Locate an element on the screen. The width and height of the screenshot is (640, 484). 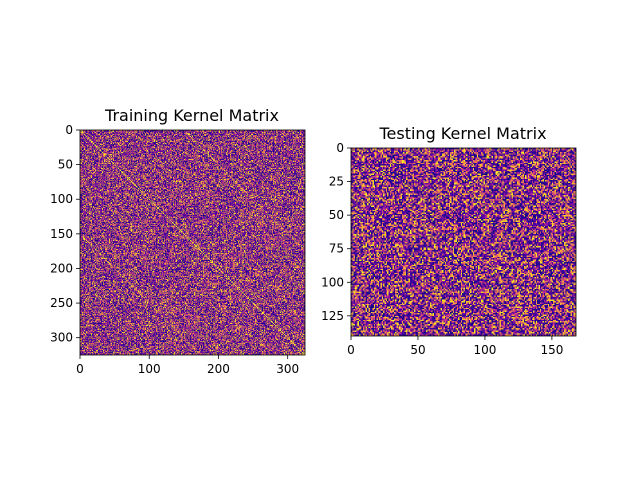
testing-x-tick-label: 50 is located at coordinates (417, 350).